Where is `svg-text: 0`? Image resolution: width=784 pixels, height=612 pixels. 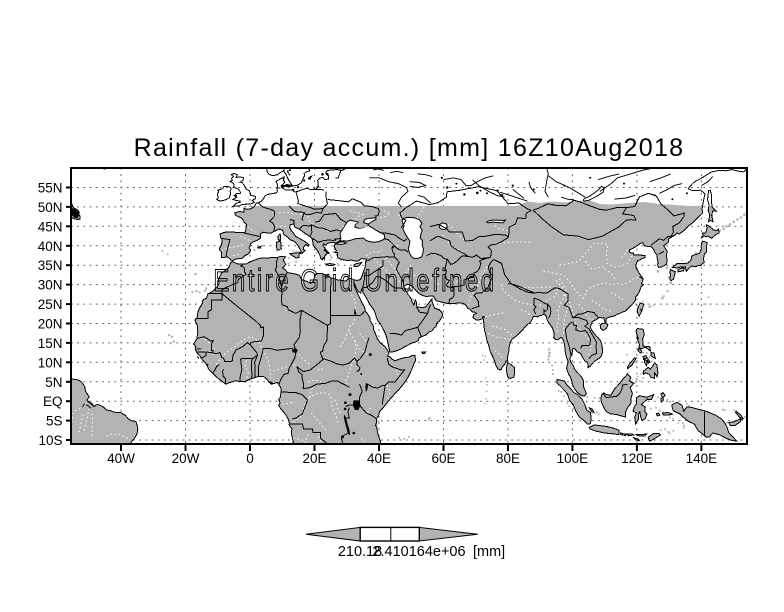 svg-text: 0 is located at coordinates (250, 458).